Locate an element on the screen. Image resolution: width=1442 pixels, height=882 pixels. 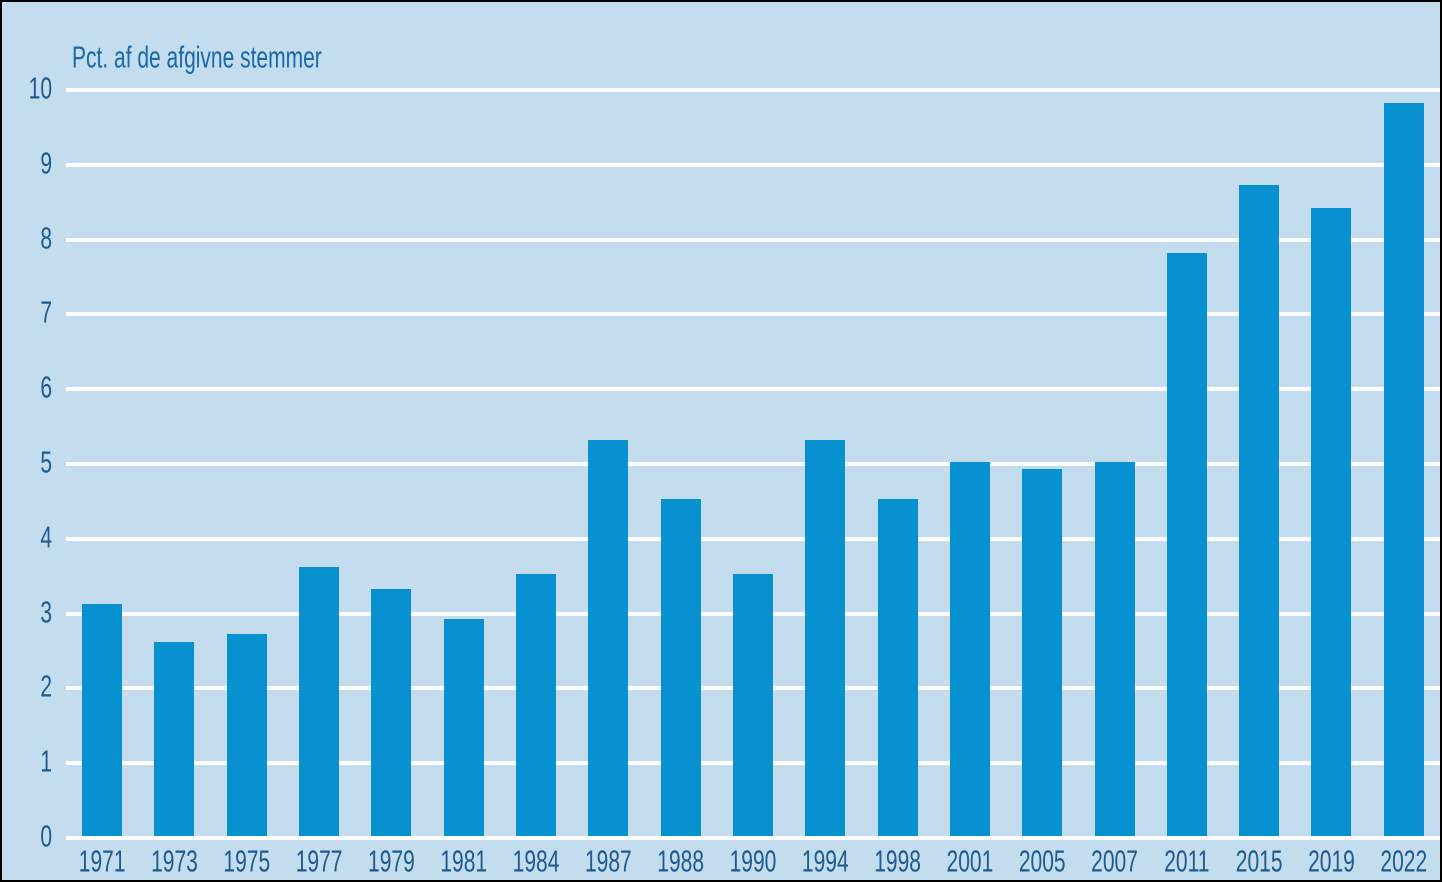
x-tick-text: 1971 is located at coordinates (102, 862).